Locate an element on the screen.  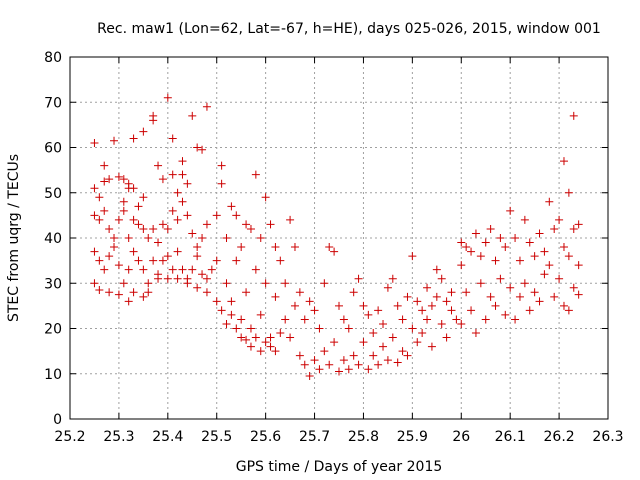
x-tick-label: 25.7 is located at coordinates (314, 437).